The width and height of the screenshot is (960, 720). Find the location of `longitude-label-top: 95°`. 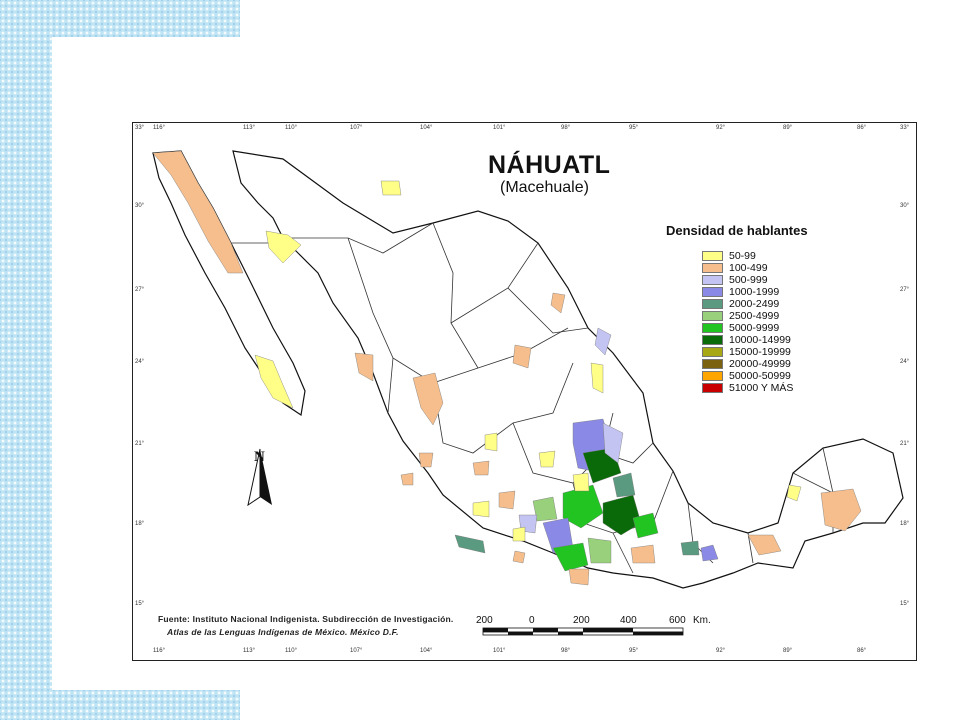

longitude-label-top: 95° is located at coordinates (634, 128).